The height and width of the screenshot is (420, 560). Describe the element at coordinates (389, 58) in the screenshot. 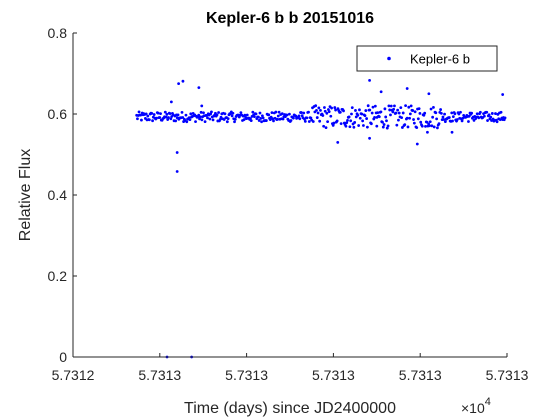

I see `legend-marker` at that location.